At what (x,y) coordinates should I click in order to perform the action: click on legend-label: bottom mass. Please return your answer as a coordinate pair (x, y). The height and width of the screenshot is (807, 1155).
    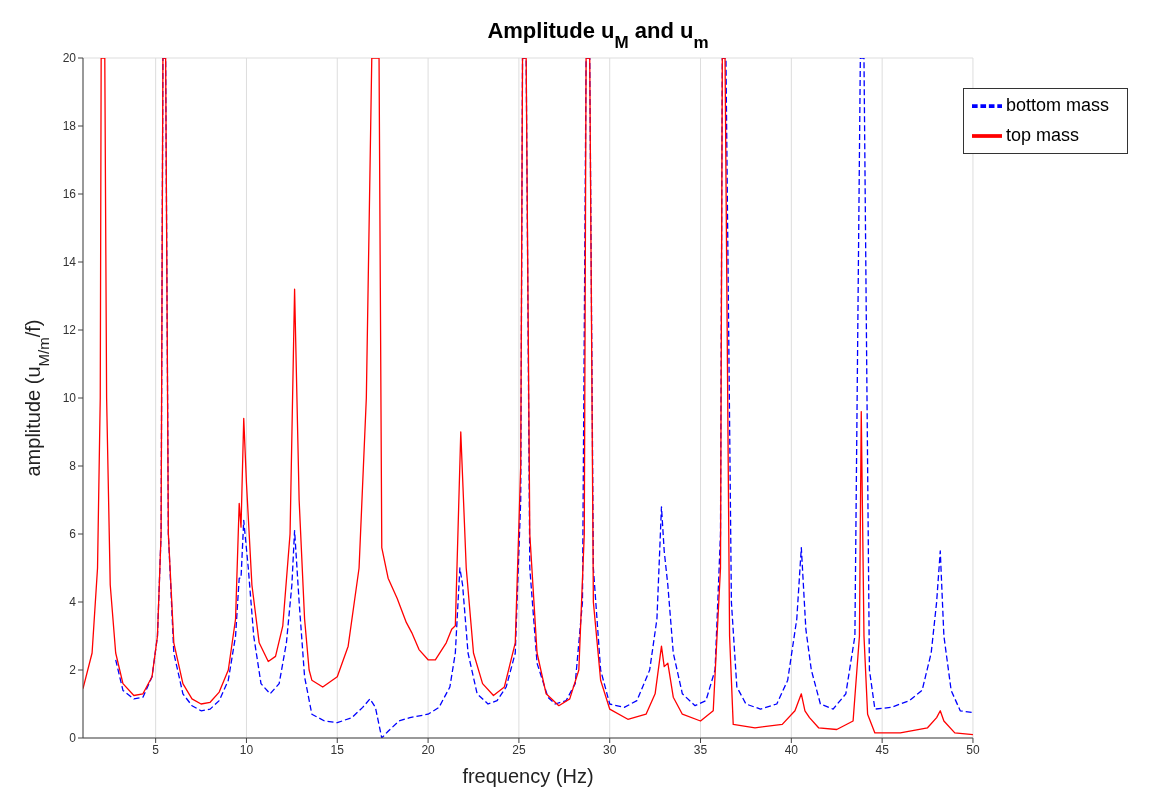
    Looking at the image, I should click on (1057, 104).